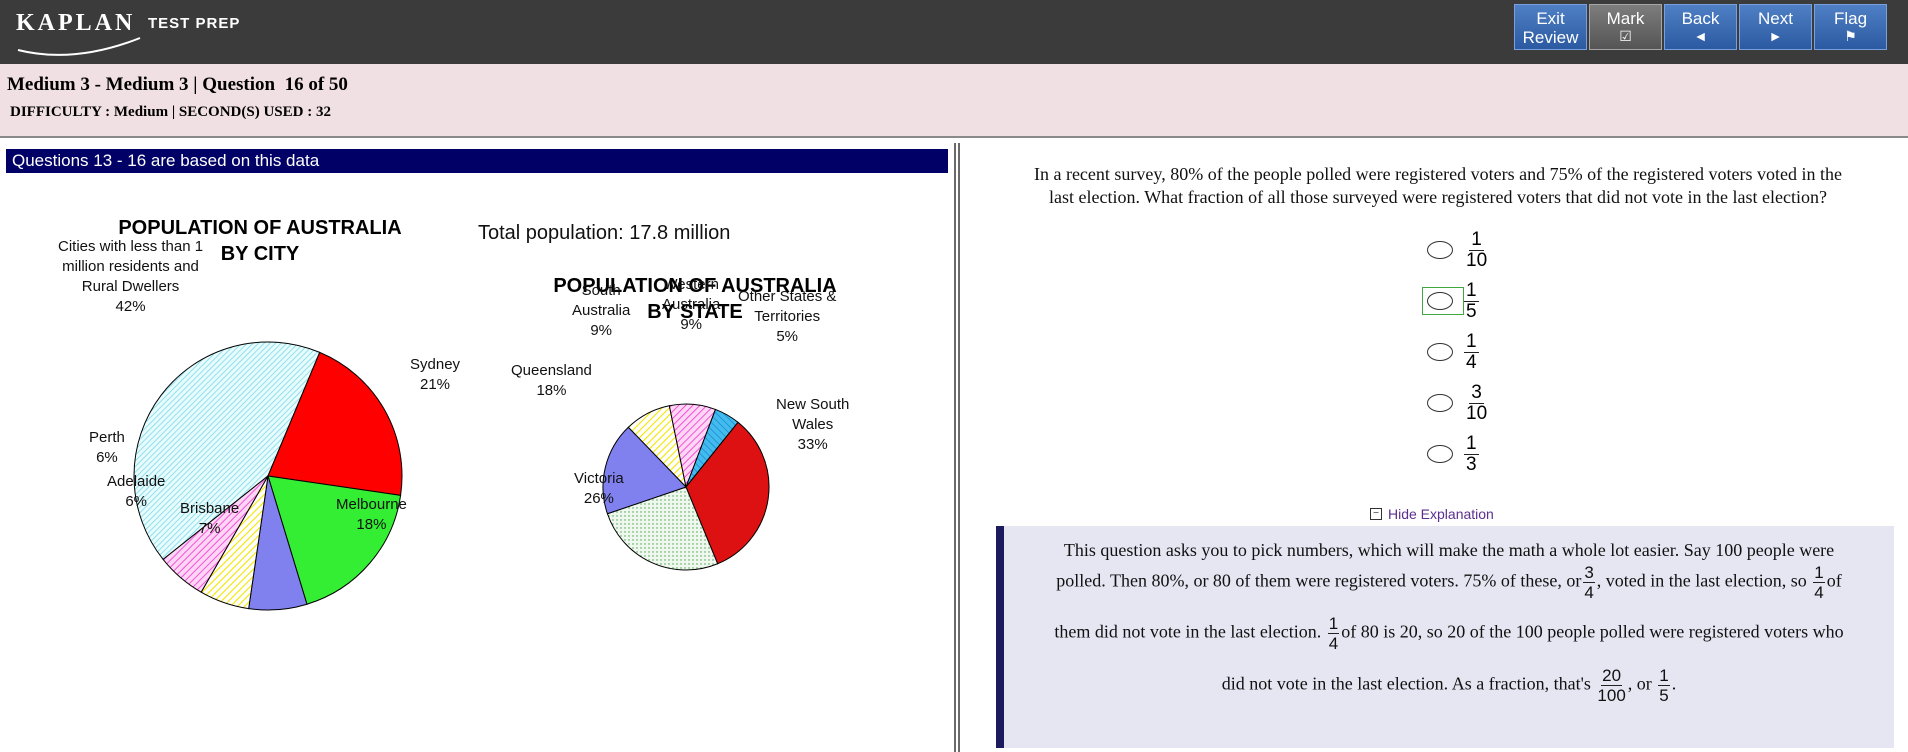 The height and width of the screenshot is (752, 1908). What do you see at coordinates (1819, 573) in the screenshot?
I see `fraction-1-4-a-num: 1` at bounding box center [1819, 573].